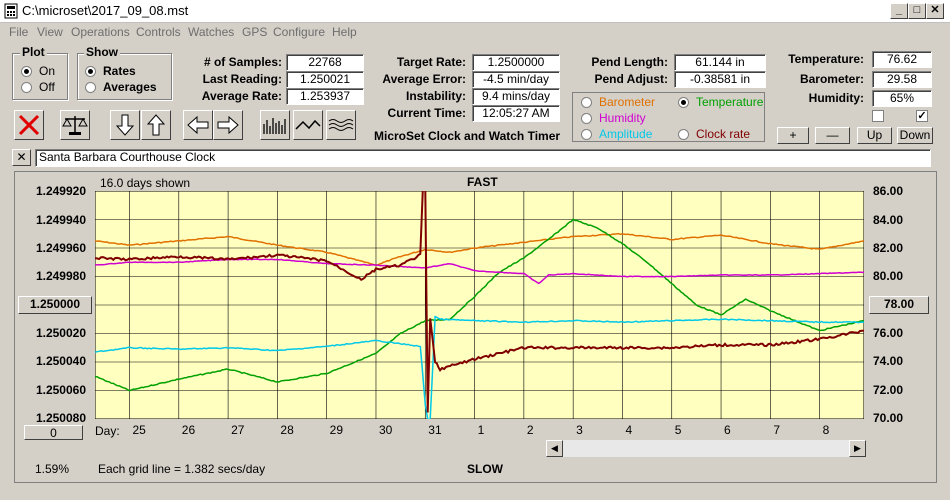  Describe the element at coordinates (107, 431) in the screenshot. I see `day-label: Day:` at that location.